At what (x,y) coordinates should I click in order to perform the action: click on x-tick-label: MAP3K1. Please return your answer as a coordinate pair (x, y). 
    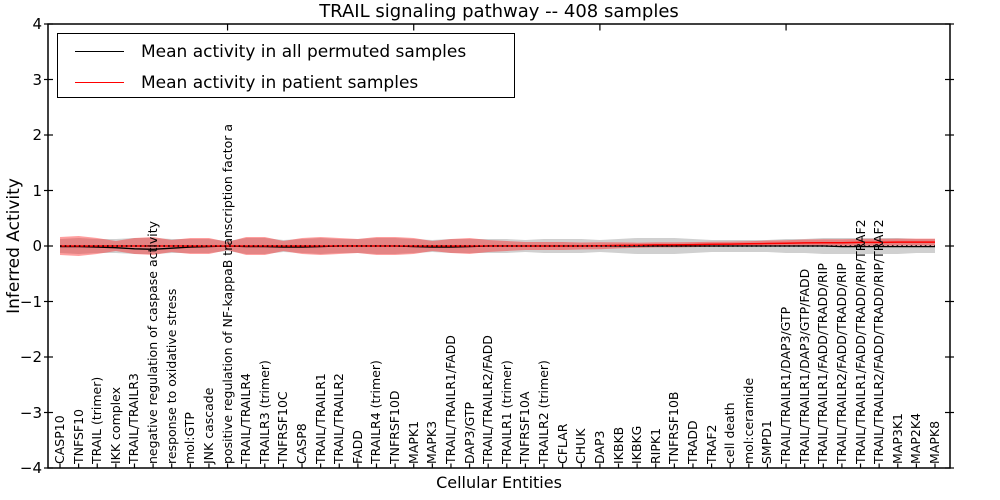
    Looking at the image, I should click on (897, 438).